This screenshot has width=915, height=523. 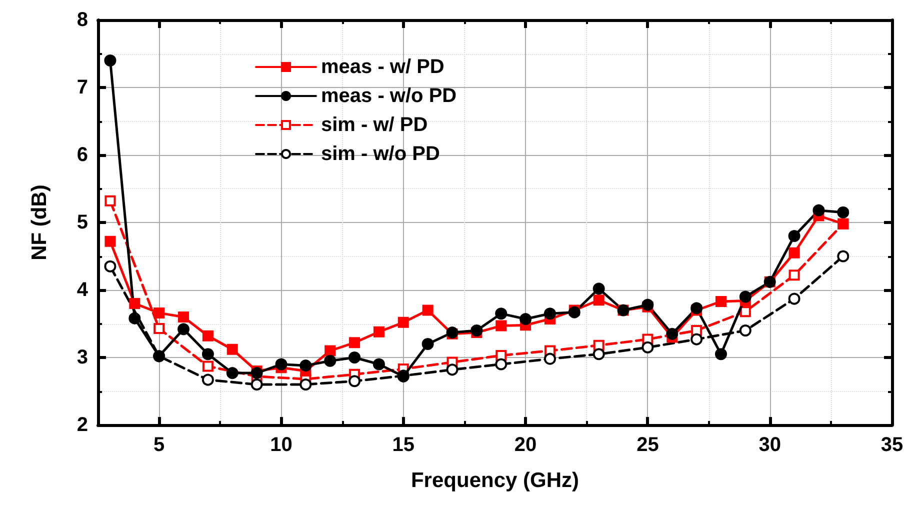 What do you see at coordinates (82, 155) in the screenshot?
I see `y-tick-label: 6` at bounding box center [82, 155].